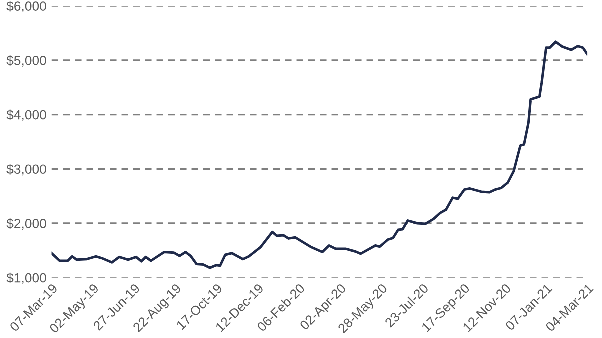  I want to click on y-tick-label: $3,000, so click(26, 170).